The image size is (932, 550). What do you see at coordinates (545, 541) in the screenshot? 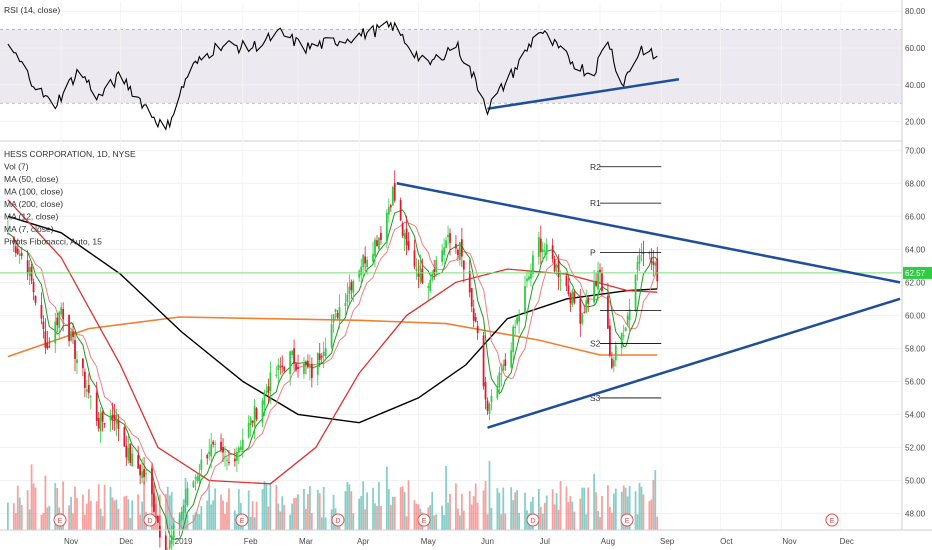
I see `x-tick-label: Jul` at bounding box center [545, 541].